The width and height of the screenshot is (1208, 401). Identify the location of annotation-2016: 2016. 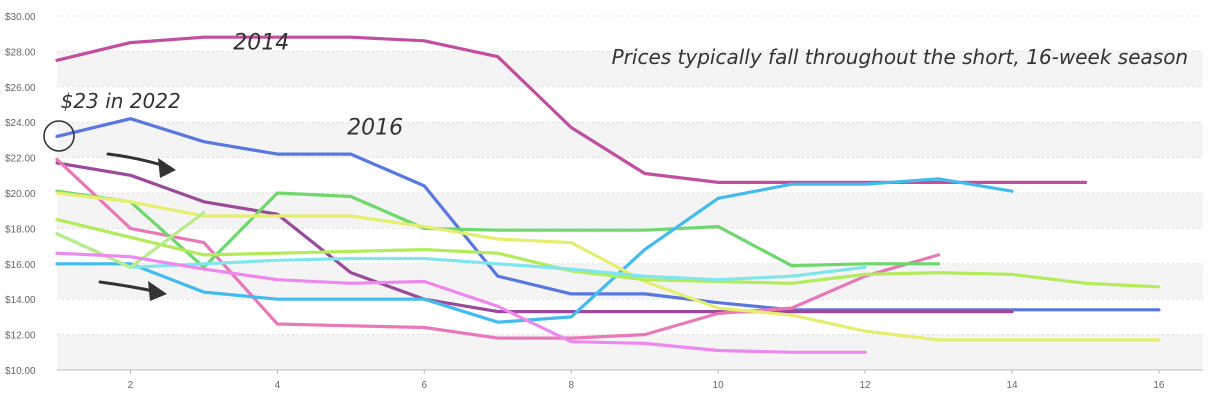
(375, 128).